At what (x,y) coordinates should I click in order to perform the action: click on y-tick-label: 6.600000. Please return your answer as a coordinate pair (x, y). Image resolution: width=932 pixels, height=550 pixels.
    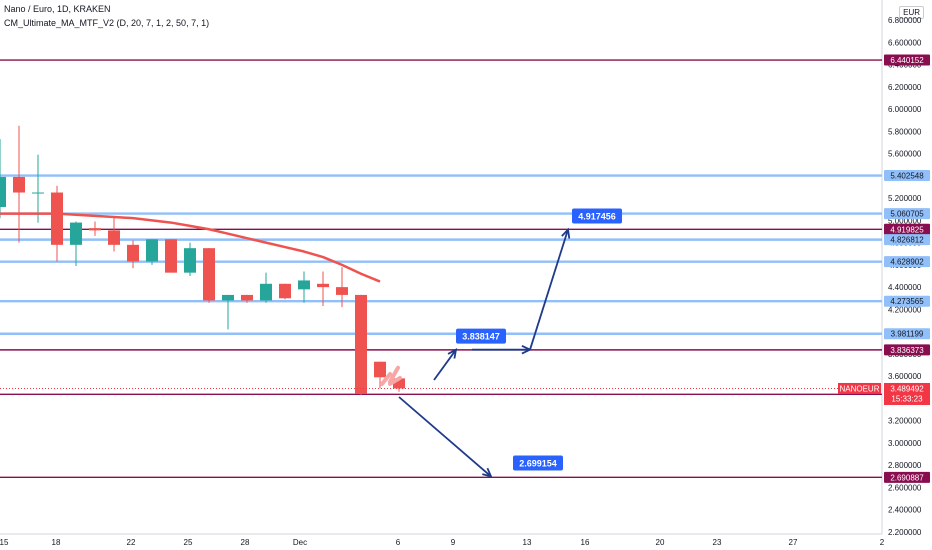
    Looking at the image, I should click on (905, 42).